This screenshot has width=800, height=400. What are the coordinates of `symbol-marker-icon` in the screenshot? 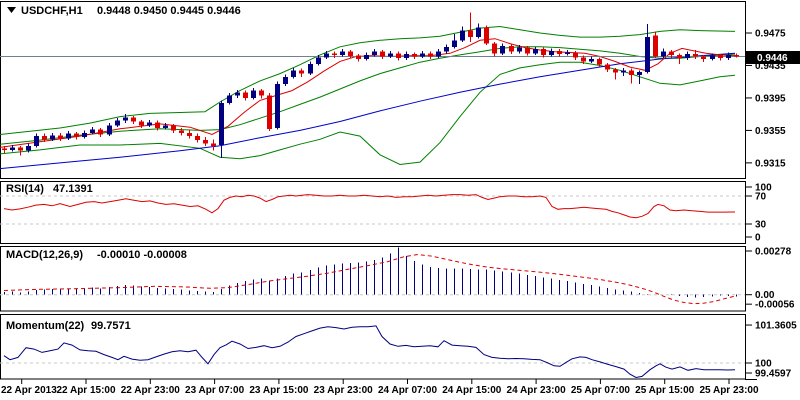 It's located at (11, 10).